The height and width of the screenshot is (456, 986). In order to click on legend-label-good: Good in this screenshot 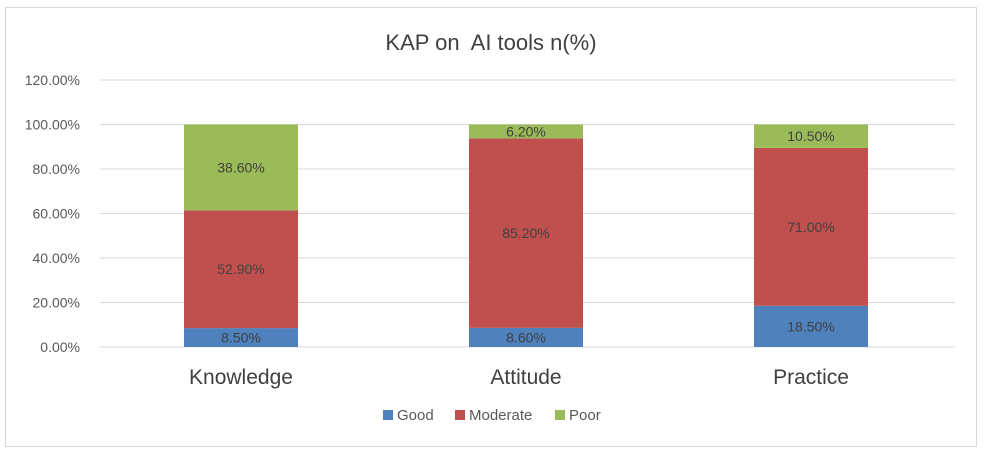, I will do `click(415, 415)`.